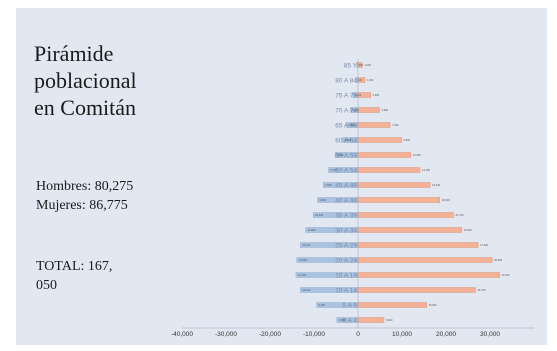  What do you see at coordinates (84, 196) in the screenshot?
I see `population-stats: Hombres: 80,275 Mujeres: 86,775` at bounding box center [84, 196].